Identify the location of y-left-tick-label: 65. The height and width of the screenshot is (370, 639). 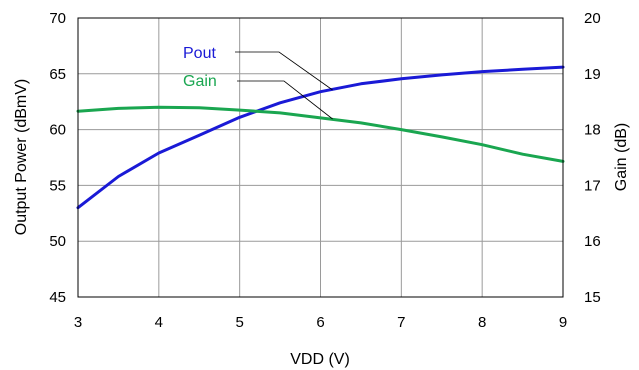
(57, 74).